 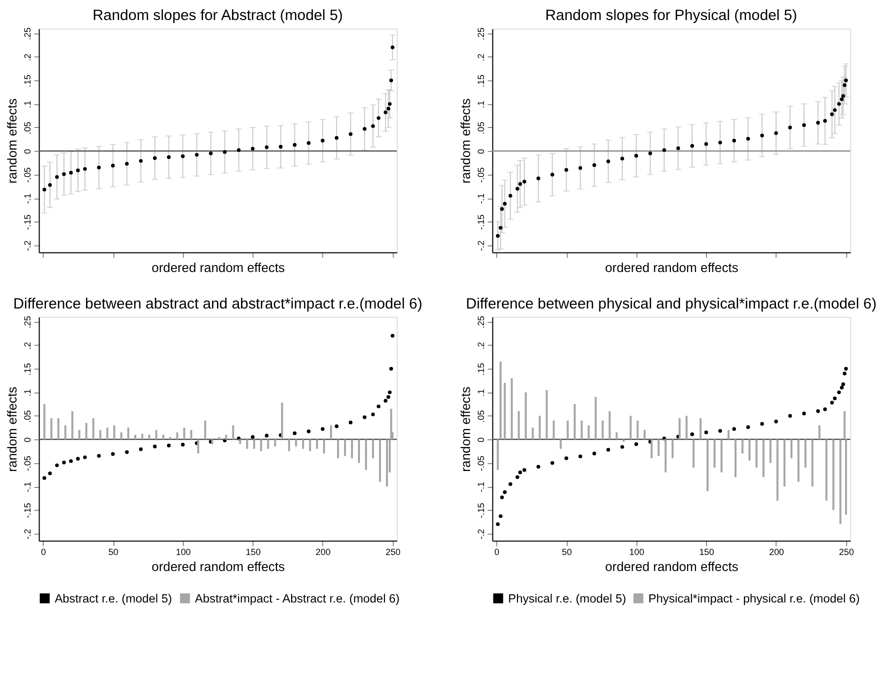 What do you see at coordinates (754, 598) in the screenshot?
I see `legend-label: Physical*impact - physical r.e. (model 6)` at bounding box center [754, 598].